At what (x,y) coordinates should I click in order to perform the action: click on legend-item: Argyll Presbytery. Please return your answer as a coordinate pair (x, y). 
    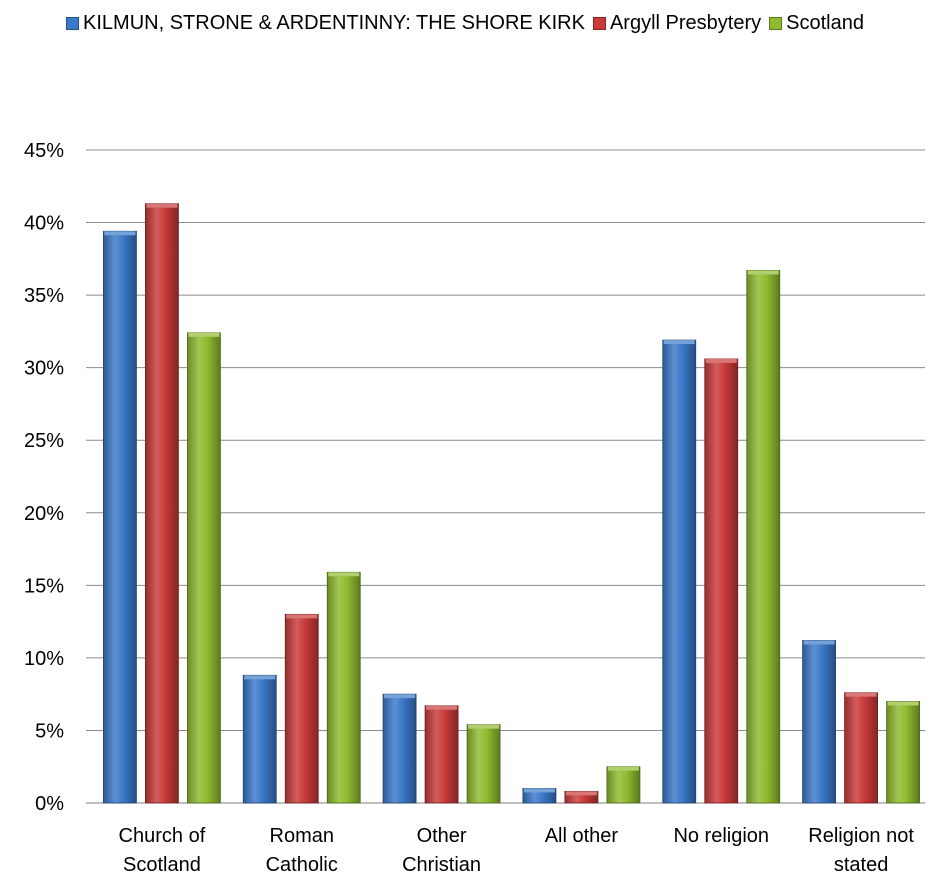
    Looking at the image, I should click on (677, 23).